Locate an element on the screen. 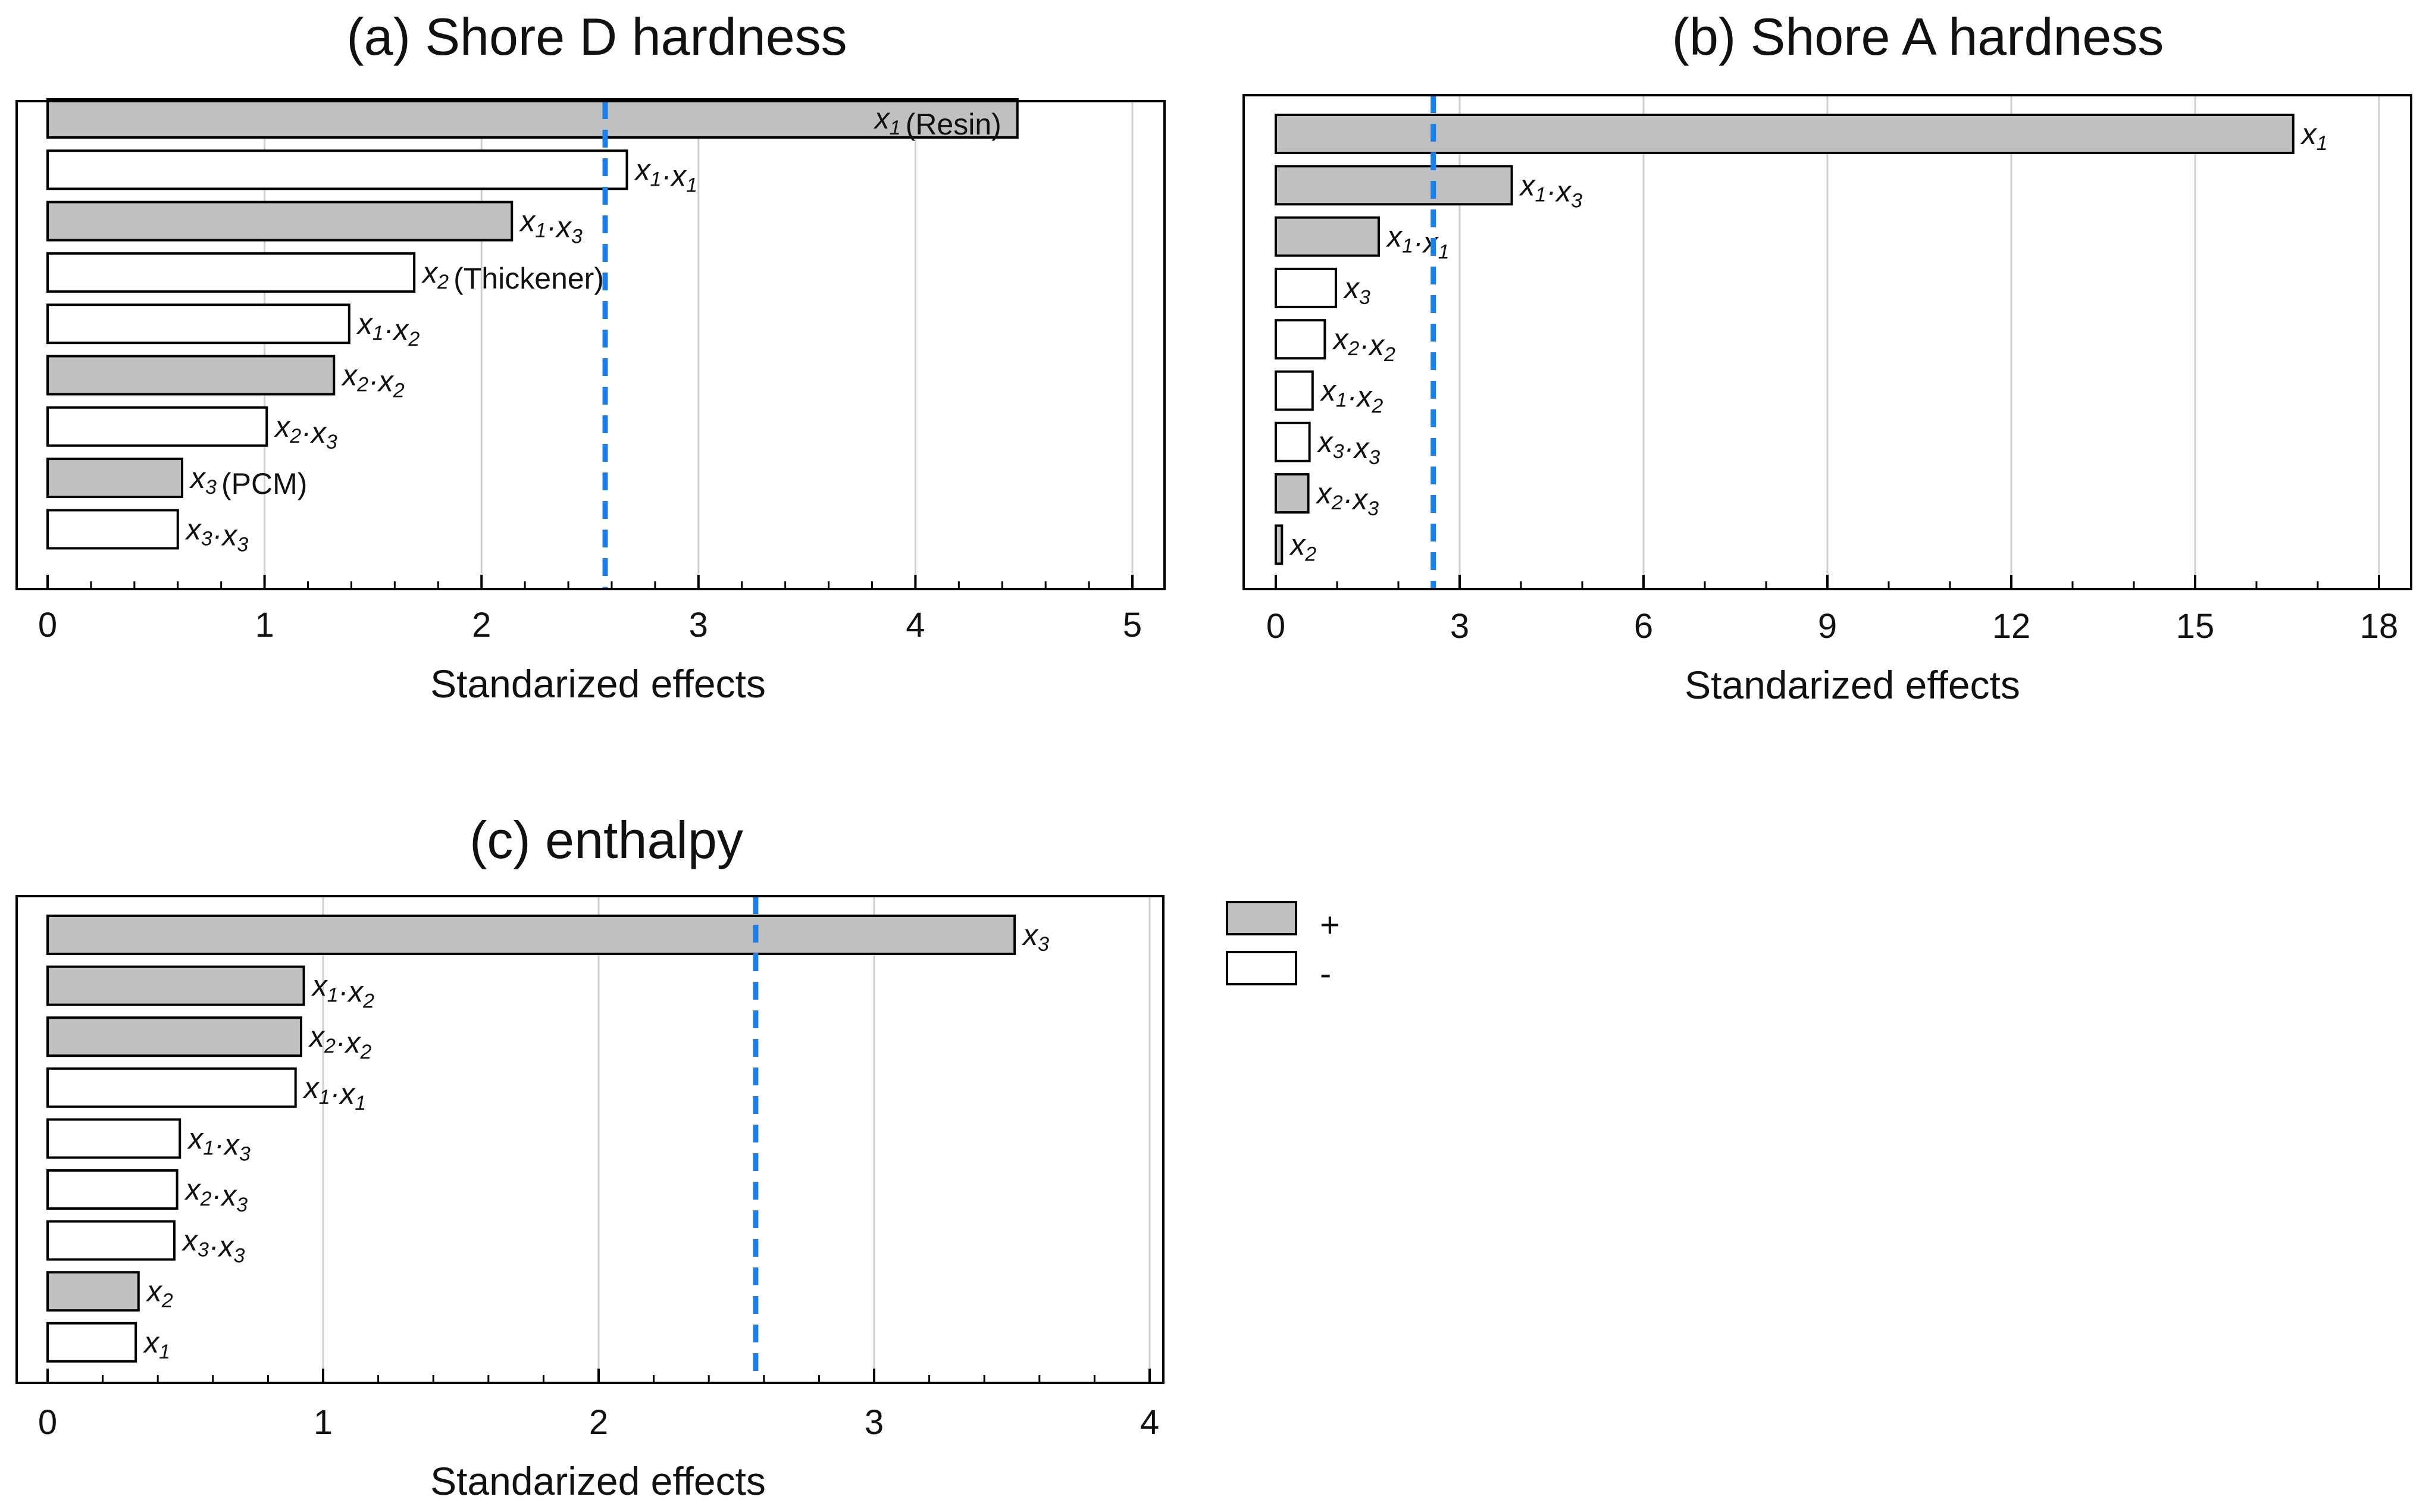  chart-title: (c) enthalpy is located at coordinates (606, 839).